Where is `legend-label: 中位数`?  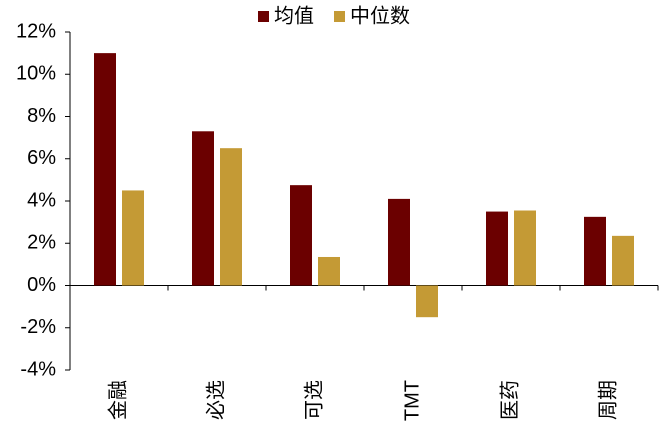
legend-label: 中位数 is located at coordinates (380, 15).